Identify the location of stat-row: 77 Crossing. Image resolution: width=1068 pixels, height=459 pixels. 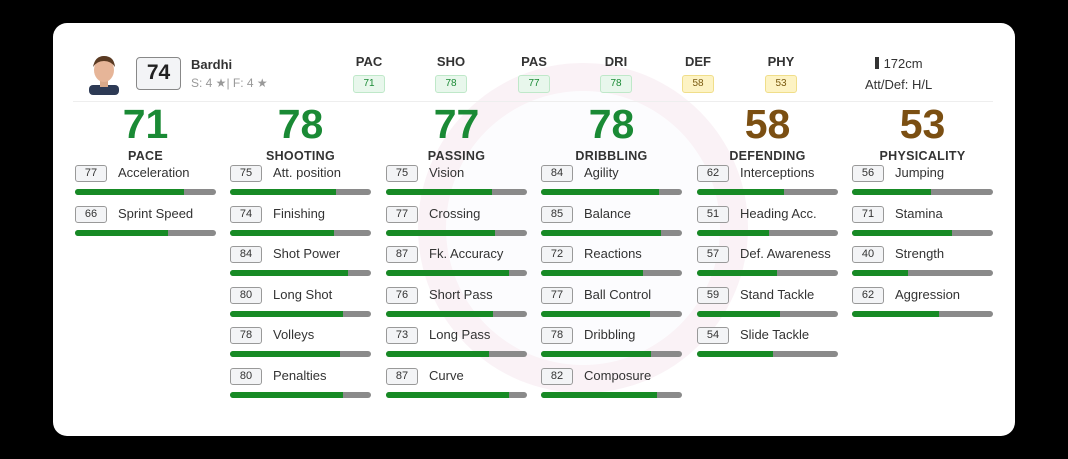
(456, 224).